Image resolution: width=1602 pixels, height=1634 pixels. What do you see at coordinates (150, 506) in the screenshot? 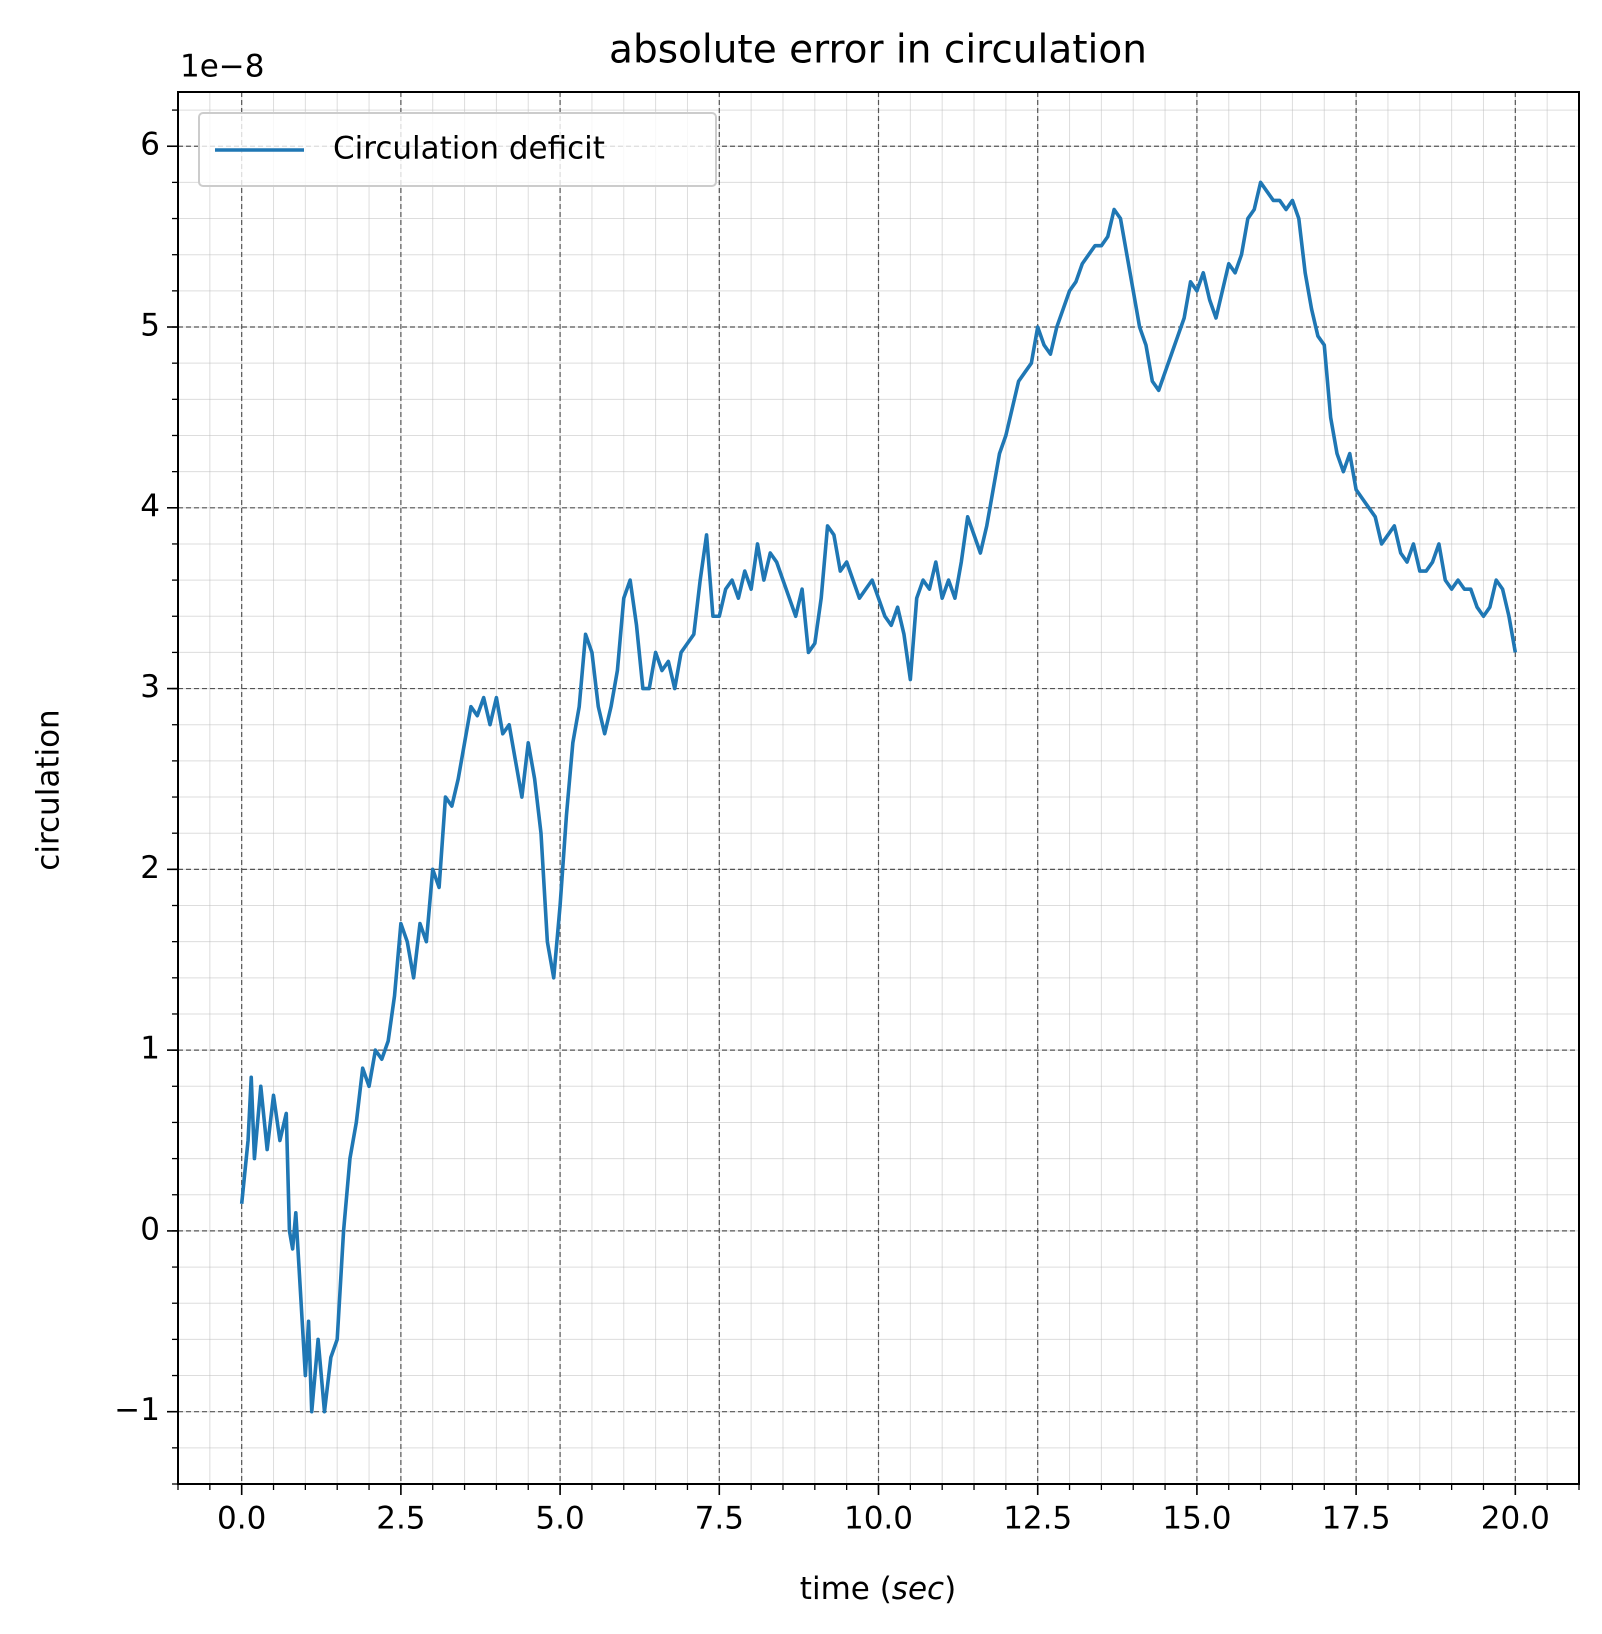
I see `y-tick-label: 4` at bounding box center [150, 506].